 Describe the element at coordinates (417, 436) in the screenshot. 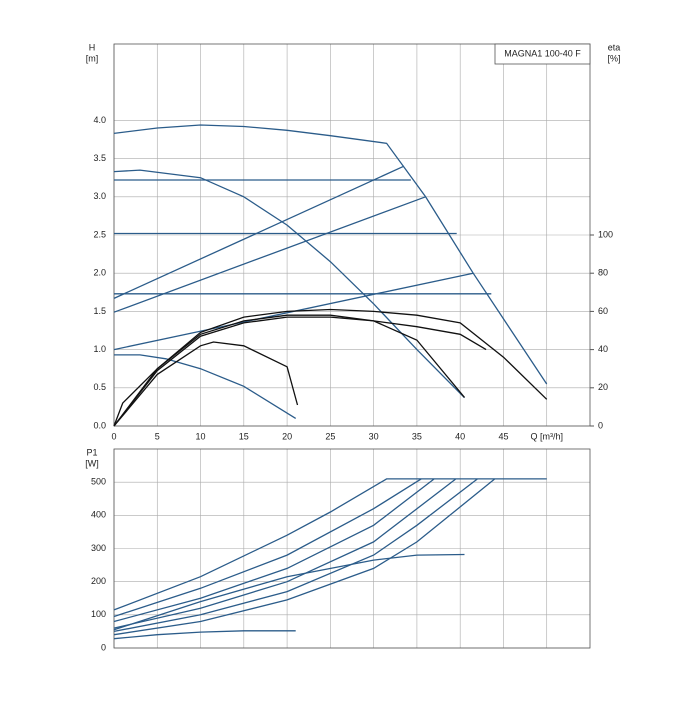

I see `x-tick-label: 35` at that location.